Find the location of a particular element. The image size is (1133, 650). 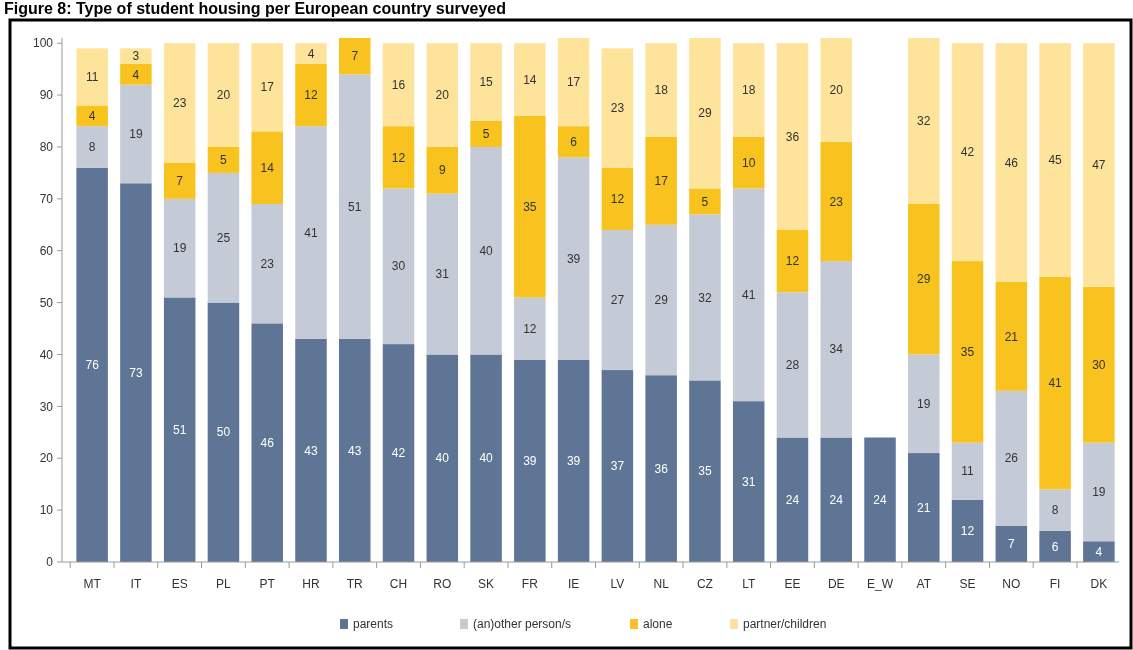

x-tick-label: PT is located at coordinates (267, 584).